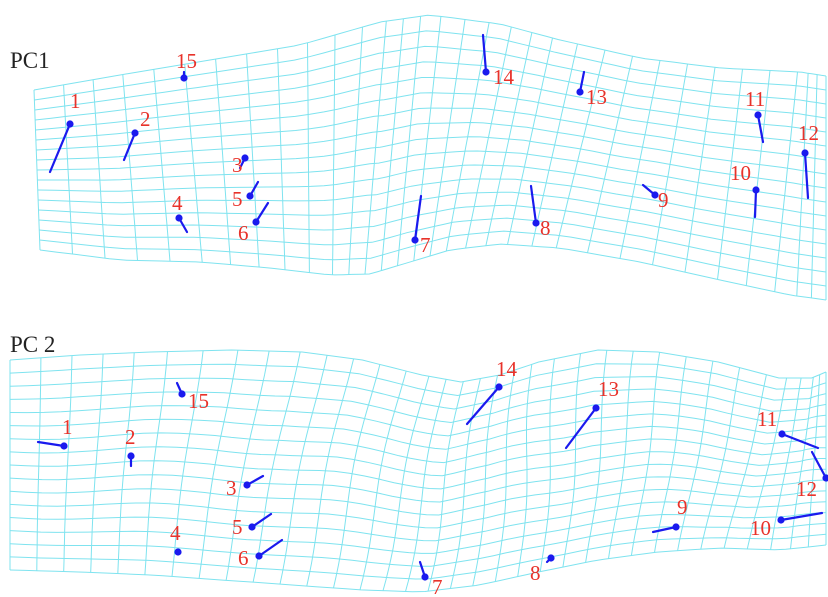 The width and height of the screenshot is (828, 597). Describe the element at coordinates (30, 60) in the screenshot. I see `panel-label-pc1: PC1` at that location.